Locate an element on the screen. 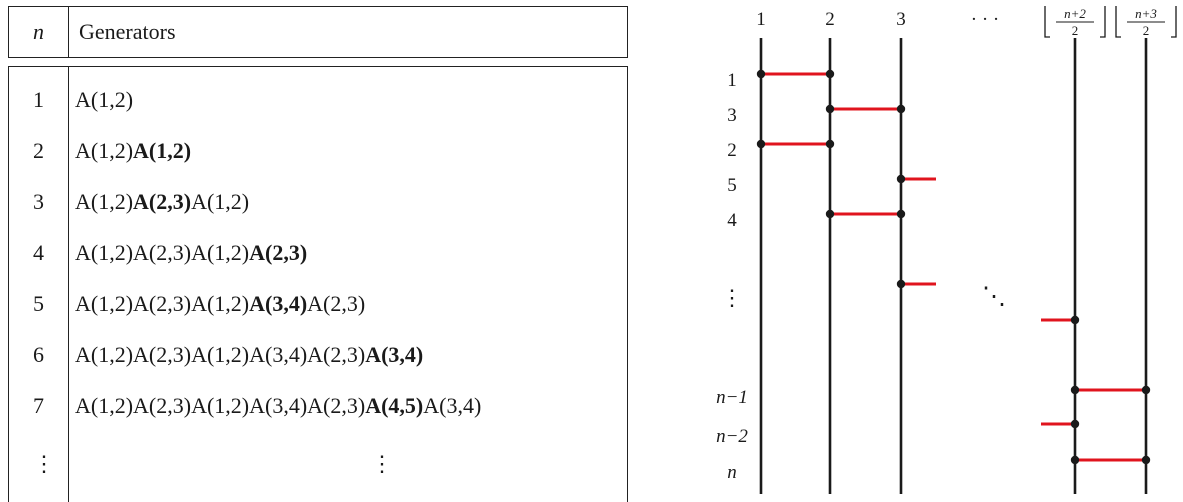  row-label: 2 is located at coordinates (732, 150).